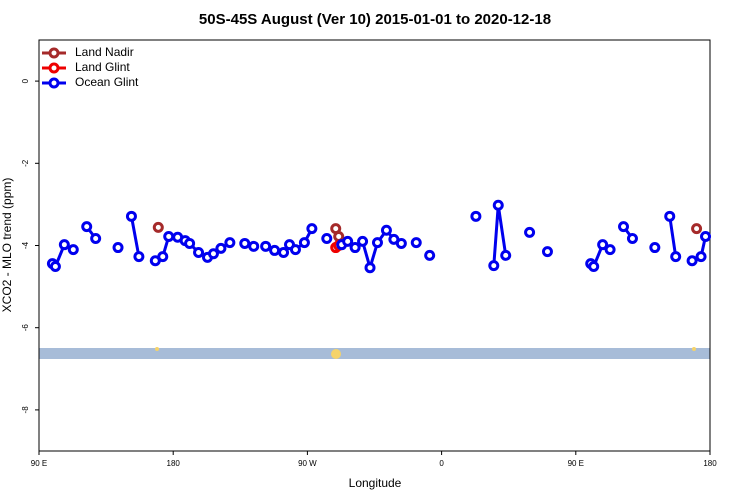  What do you see at coordinates (104, 52) in the screenshot?
I see `legend-label: Land Nadir` at bounding box center [104, 52].